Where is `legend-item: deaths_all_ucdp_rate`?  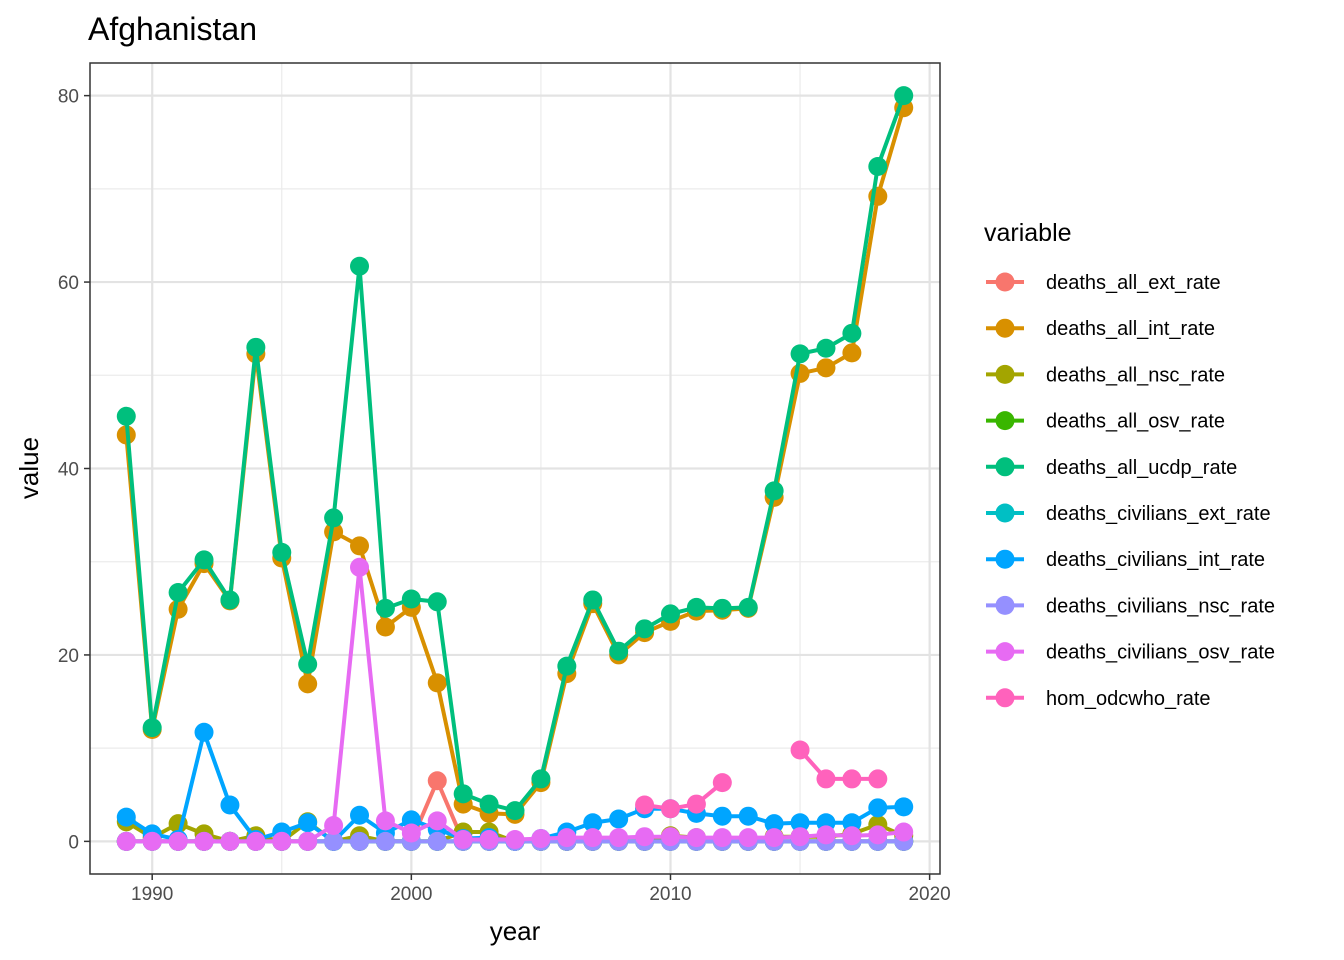 legend-item: deaths_all_ucdp_rate is located at coordinates (1111, 468).